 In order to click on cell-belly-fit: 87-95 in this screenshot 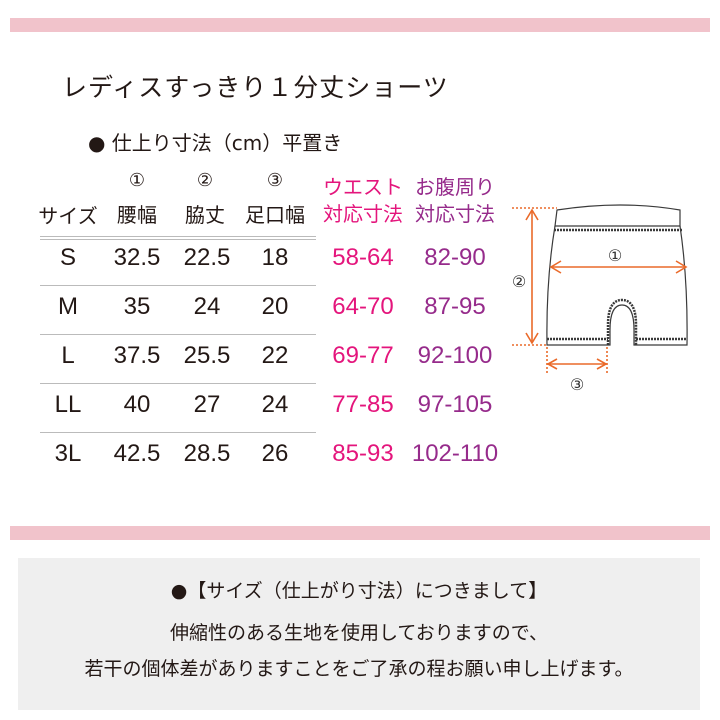, I will do `click(455, 306)`.